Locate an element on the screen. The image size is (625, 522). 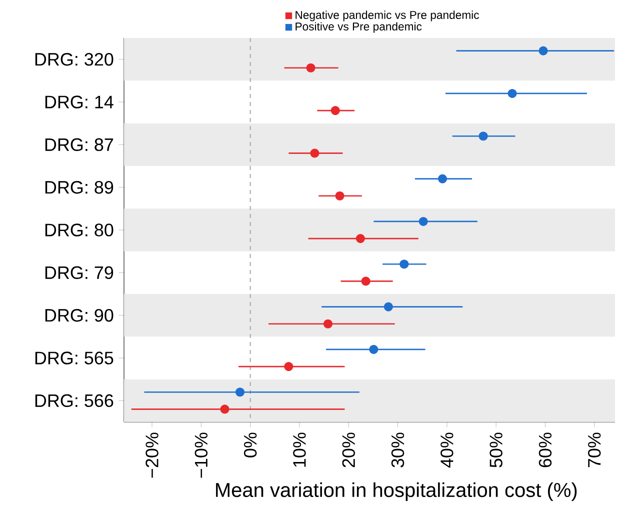
y-tick-label: DRG: 90 is located at coordinates (79, 315).